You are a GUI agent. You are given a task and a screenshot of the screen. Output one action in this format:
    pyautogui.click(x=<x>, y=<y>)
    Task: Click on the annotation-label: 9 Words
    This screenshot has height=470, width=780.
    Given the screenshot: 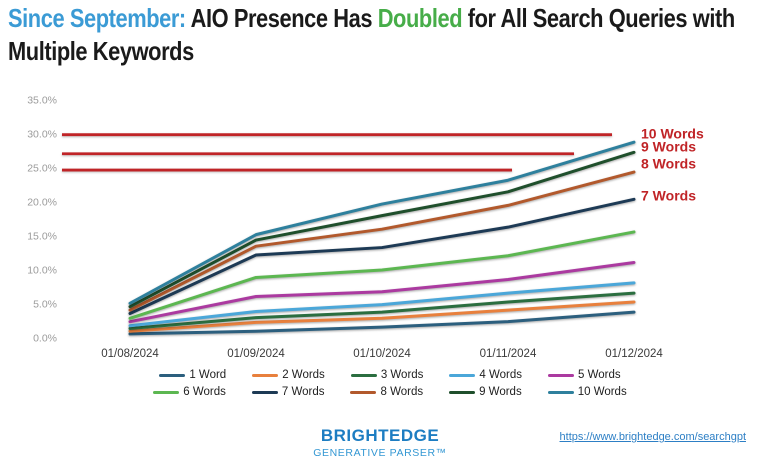 What is the action you would take?
    pyautogui.click(x=668, y=146)
    